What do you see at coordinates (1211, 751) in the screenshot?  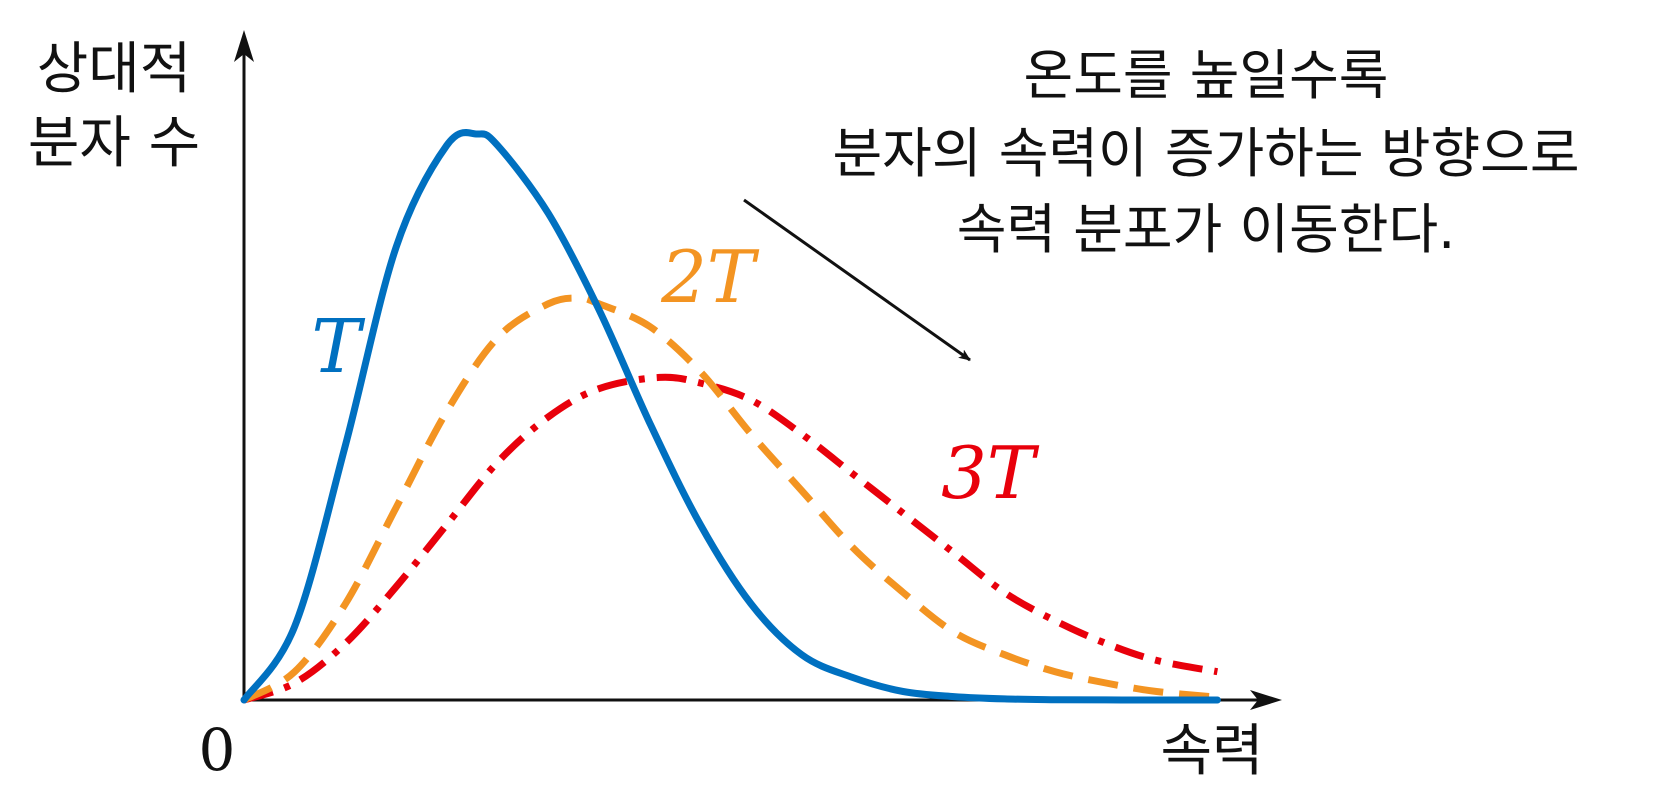 I see `x-axis-label: 속력` at bounding box center [1211, 751].